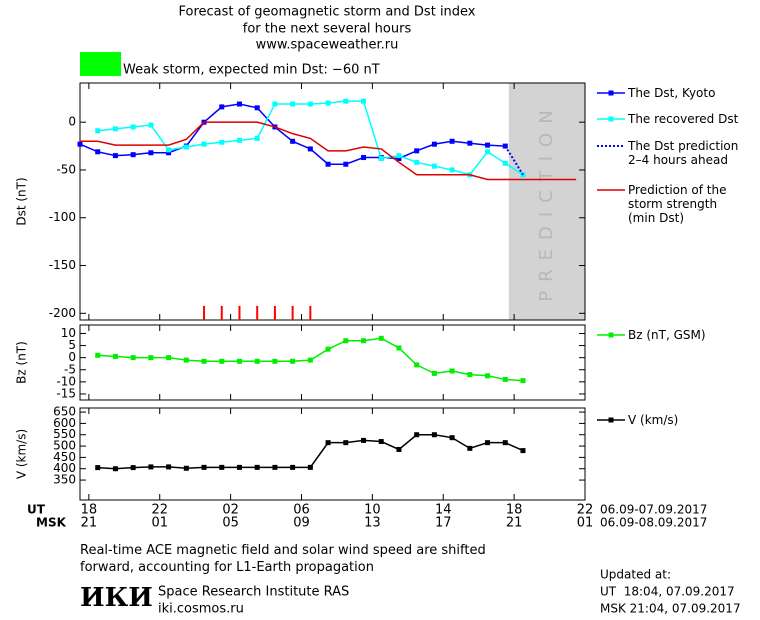 This screenshot has height=620, width=760. I want to click on x-tick-label: 06, so click(301, 510).